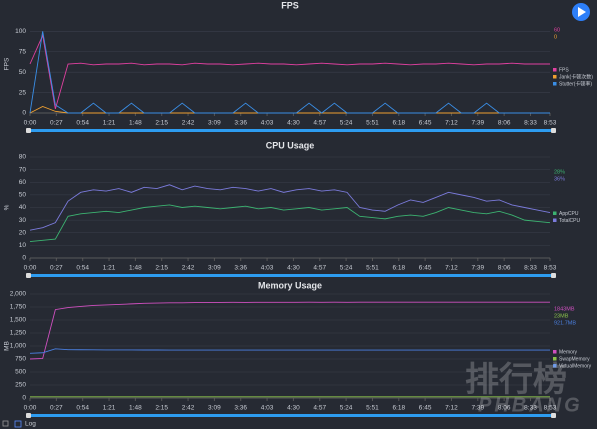  I want to click on x-tick-label: 2:15, so click(161, 408).